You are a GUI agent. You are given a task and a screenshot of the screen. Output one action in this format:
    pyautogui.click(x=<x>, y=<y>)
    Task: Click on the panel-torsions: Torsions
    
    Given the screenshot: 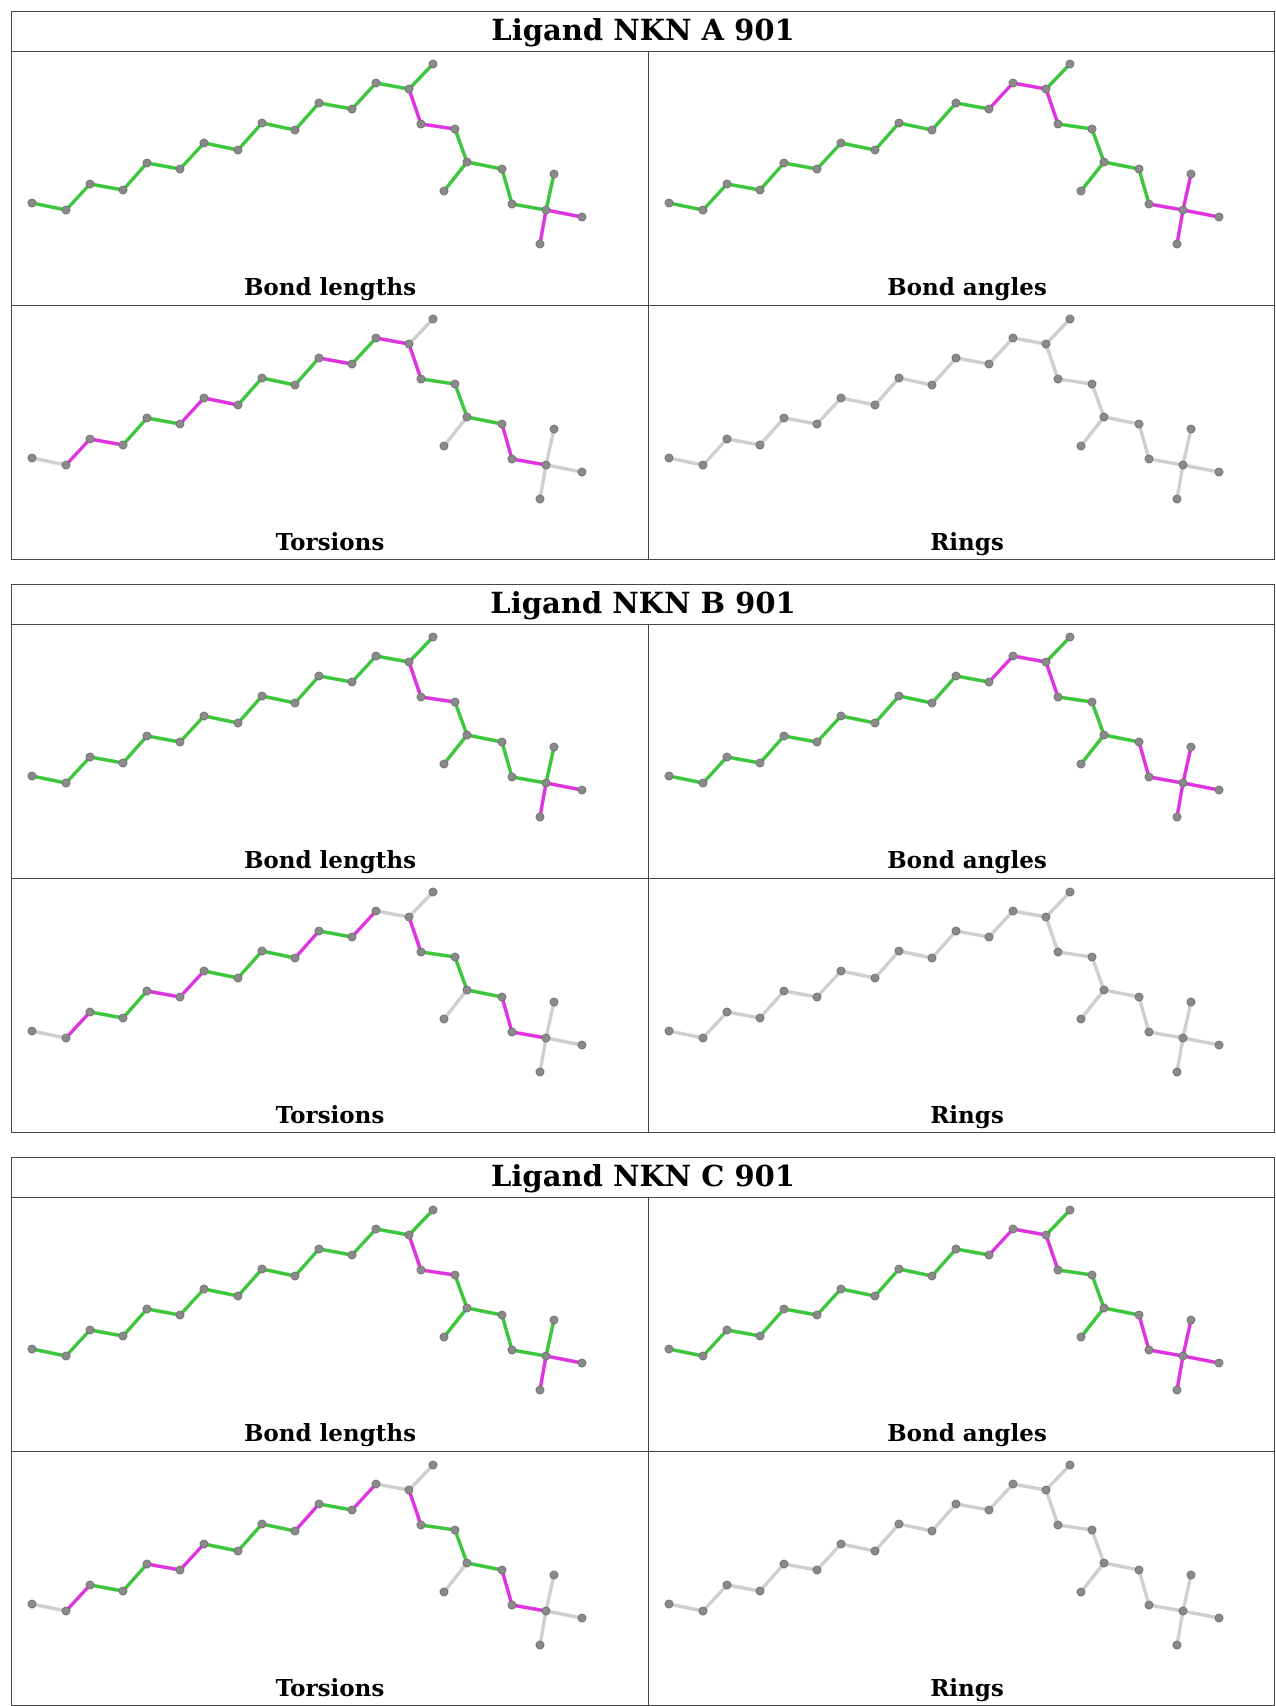 What is the action you would take?
    pyautogui.click(x=330, y=433)
    